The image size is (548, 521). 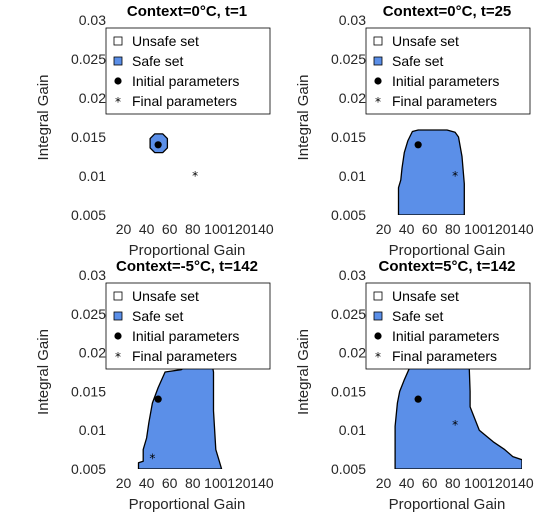 What do you see at coordinates (447, 11) in the screenshot?
I see `chart-title: Context=0°C, t=25` at bounding box center [447, 11].